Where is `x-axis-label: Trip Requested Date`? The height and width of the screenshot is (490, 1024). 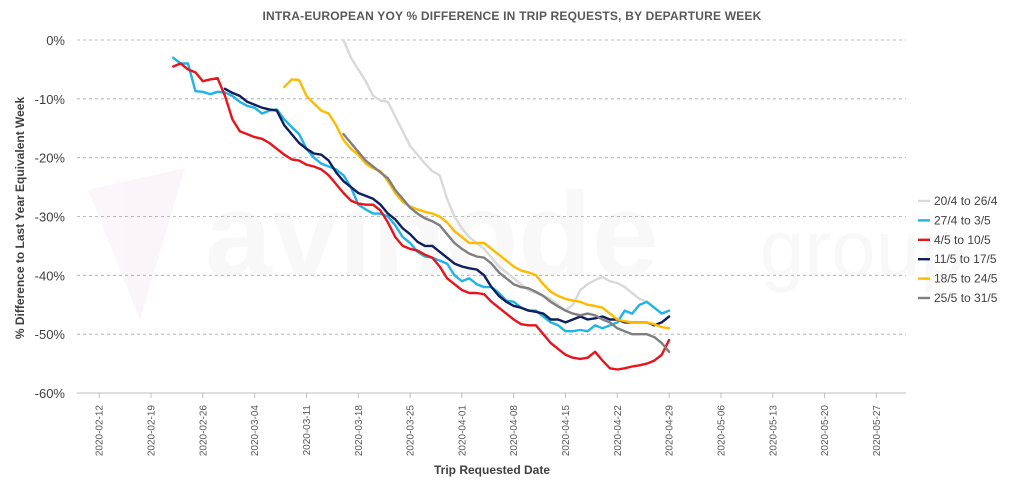 x-axis-label: Trip Requested Date is located at coordinates (492, 470).